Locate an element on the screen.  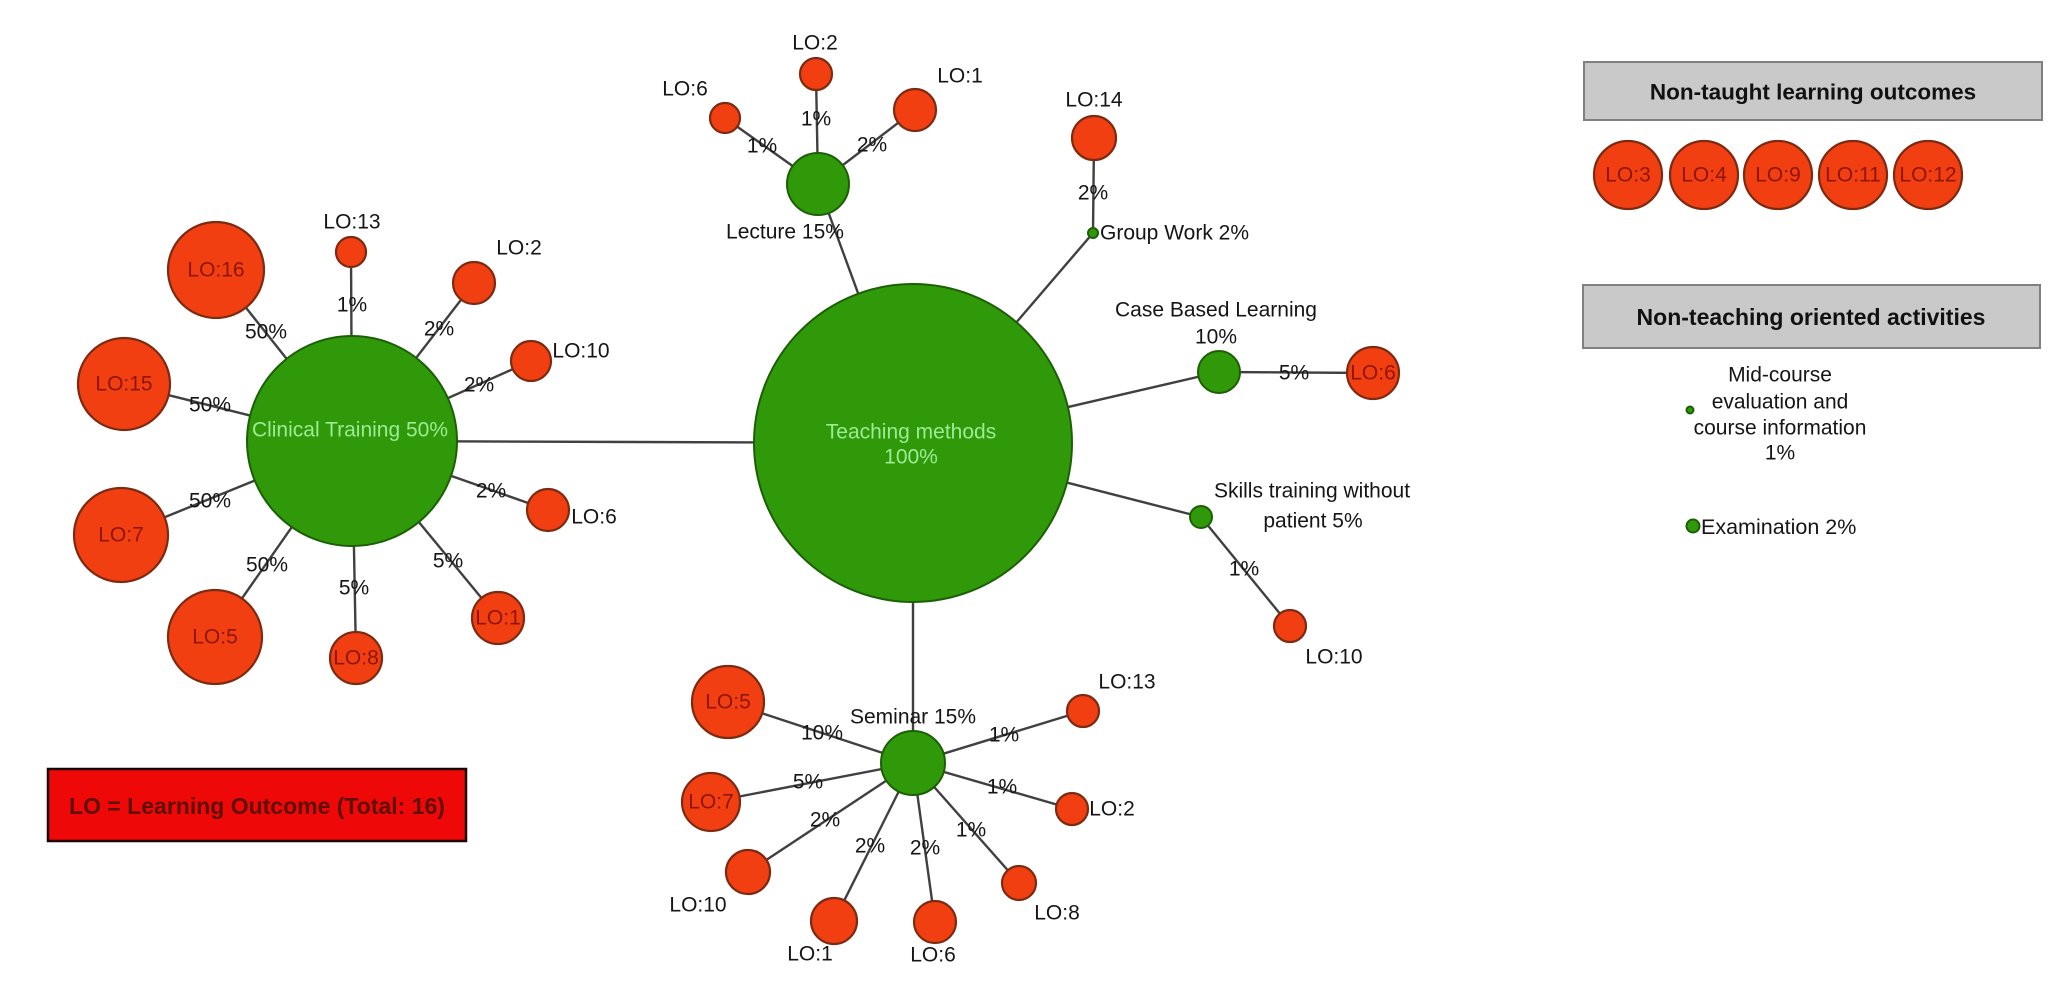
svg-text: Examination 2% is located at coordinates (1778, 527).